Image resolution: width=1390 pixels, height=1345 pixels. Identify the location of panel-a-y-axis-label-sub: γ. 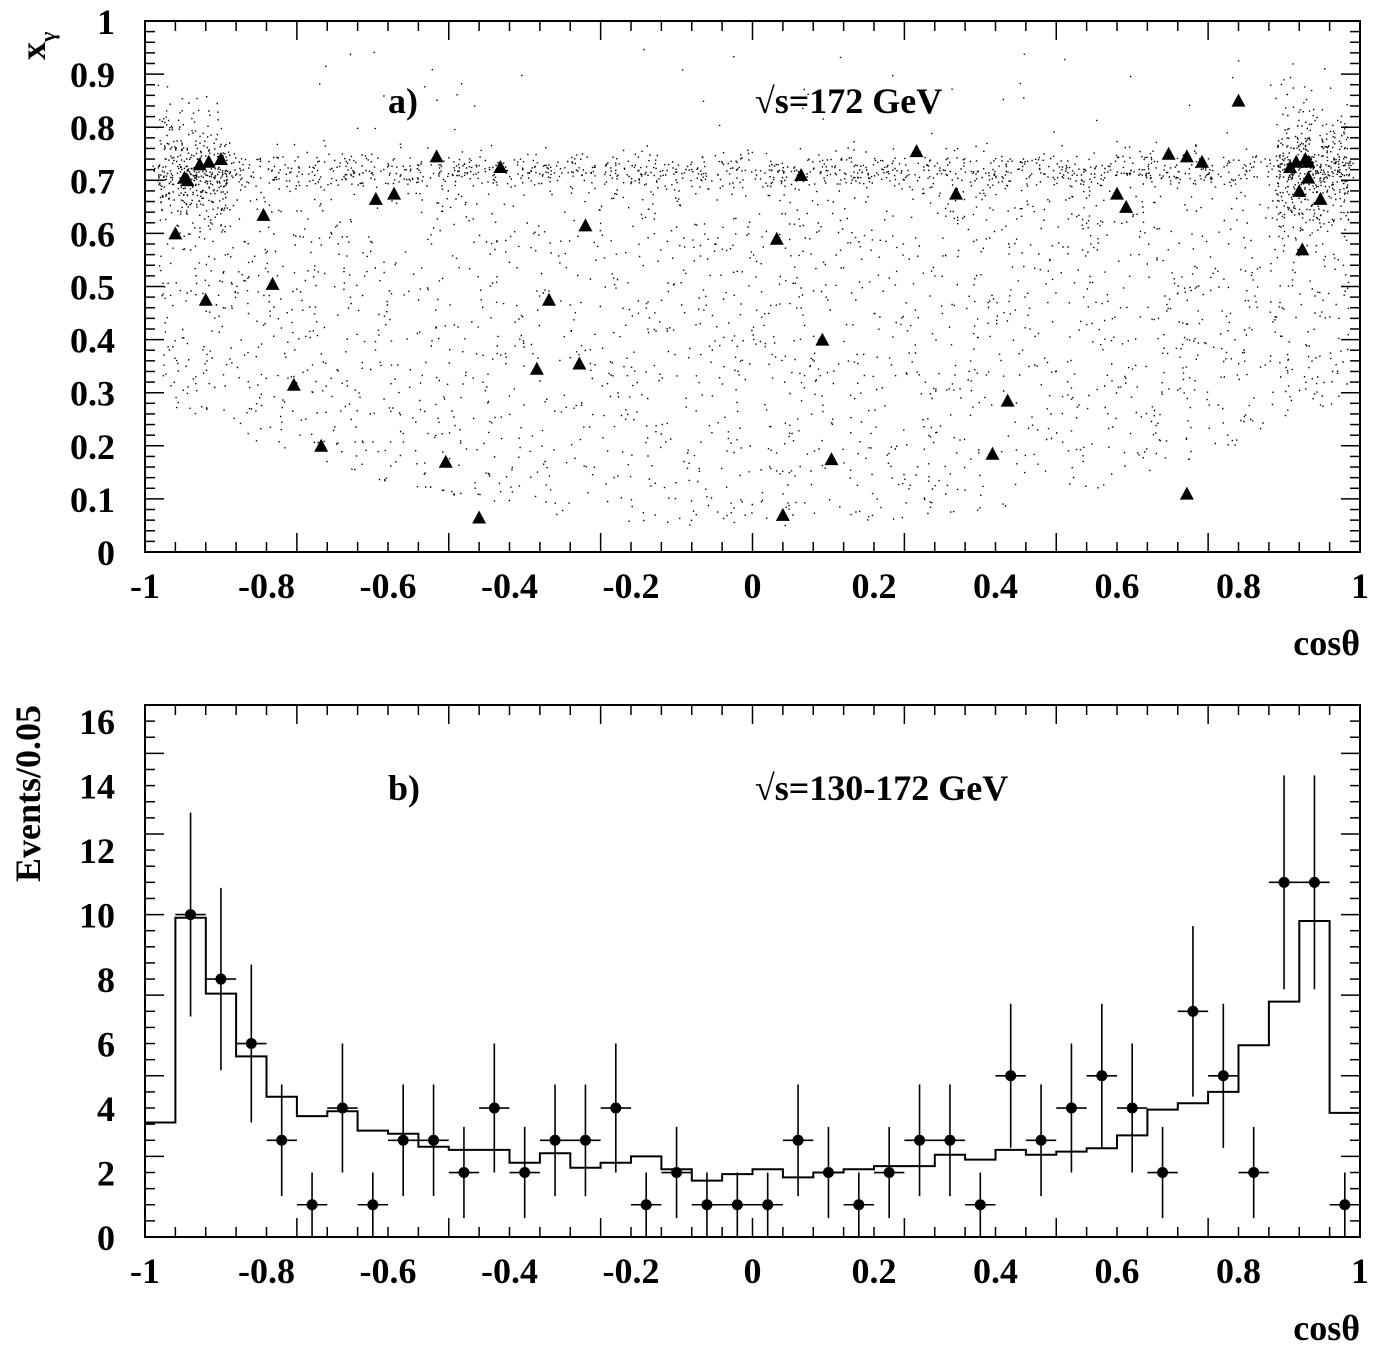
(47, 37).